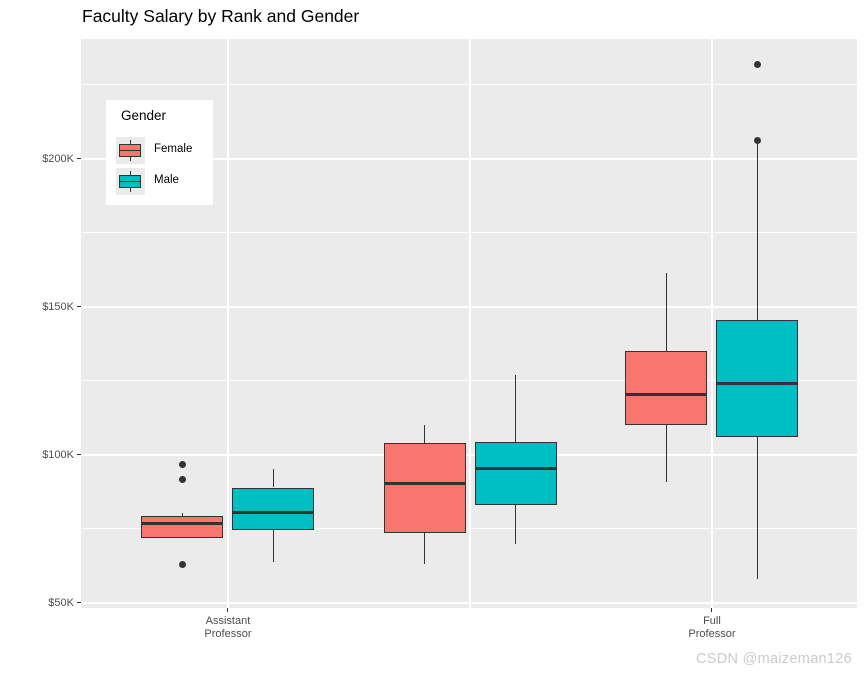 The image size is (867, 677). What do you see at coordinates (173, 149) in the screenshot?
I see `legend-item-label: Female` at bounding box center [173, 149].